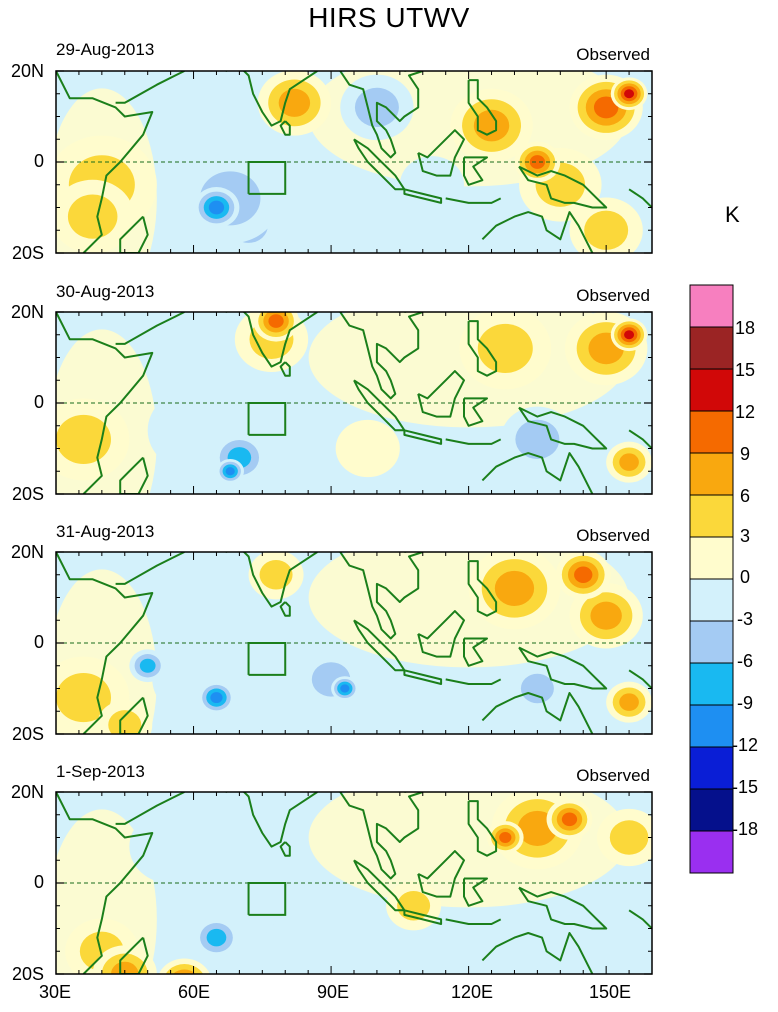 This screenshot has height=1012, width=778. I want to click on panel-4-lat-0: 0, so click(38, 882).